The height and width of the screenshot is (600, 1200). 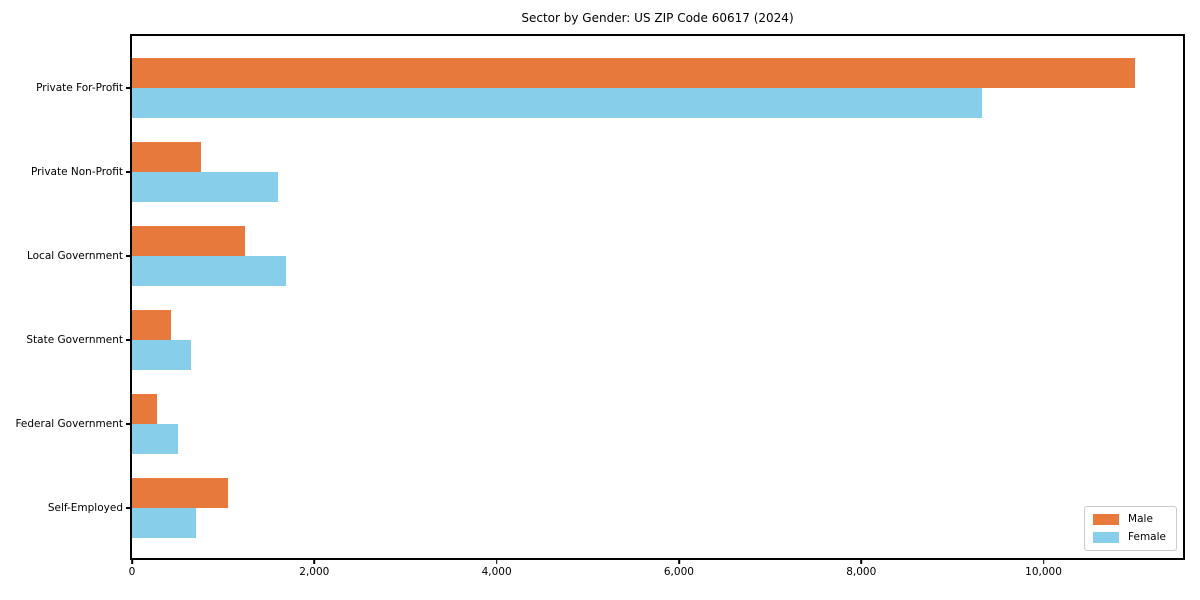 What do you see at coordinates (496, 572) in the screenshot?
I see `xtick-label-4-000: 4,000` at bounding box center [496, 572].